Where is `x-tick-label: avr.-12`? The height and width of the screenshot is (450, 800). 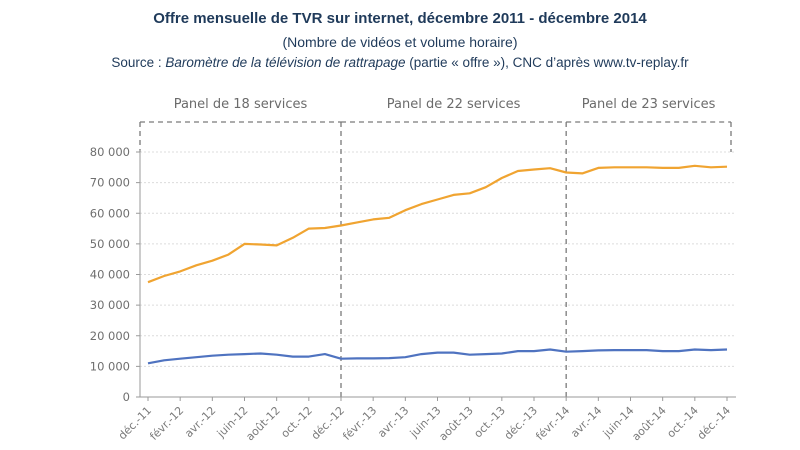
x-tick-label: avr.-12 is located at coordinates (200, 422).